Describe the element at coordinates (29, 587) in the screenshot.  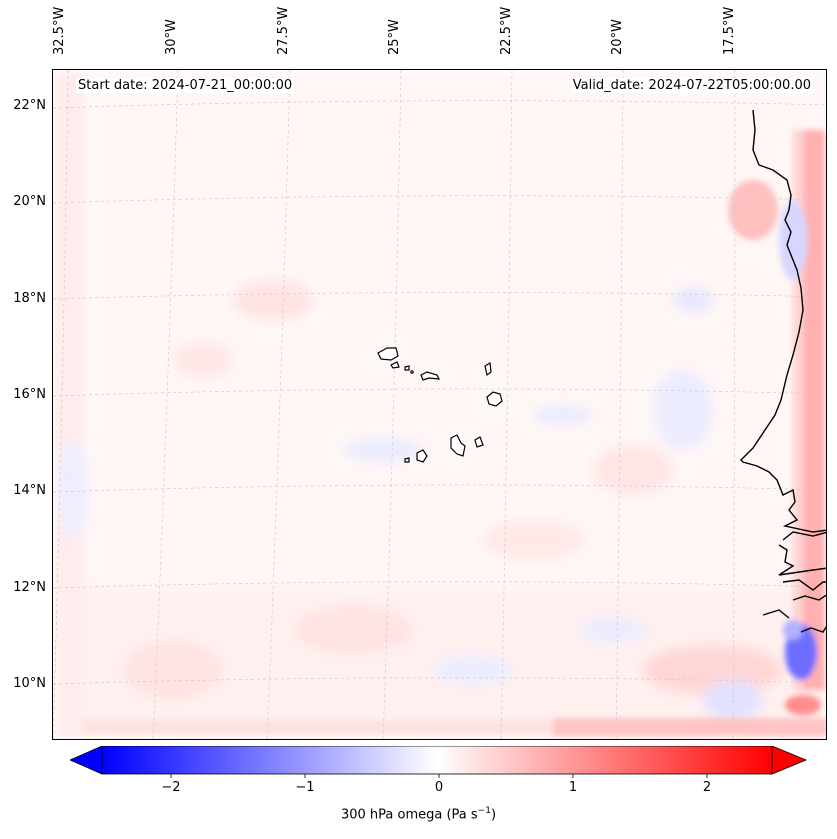
I see `lat-label-12n: 12°N` at that location.